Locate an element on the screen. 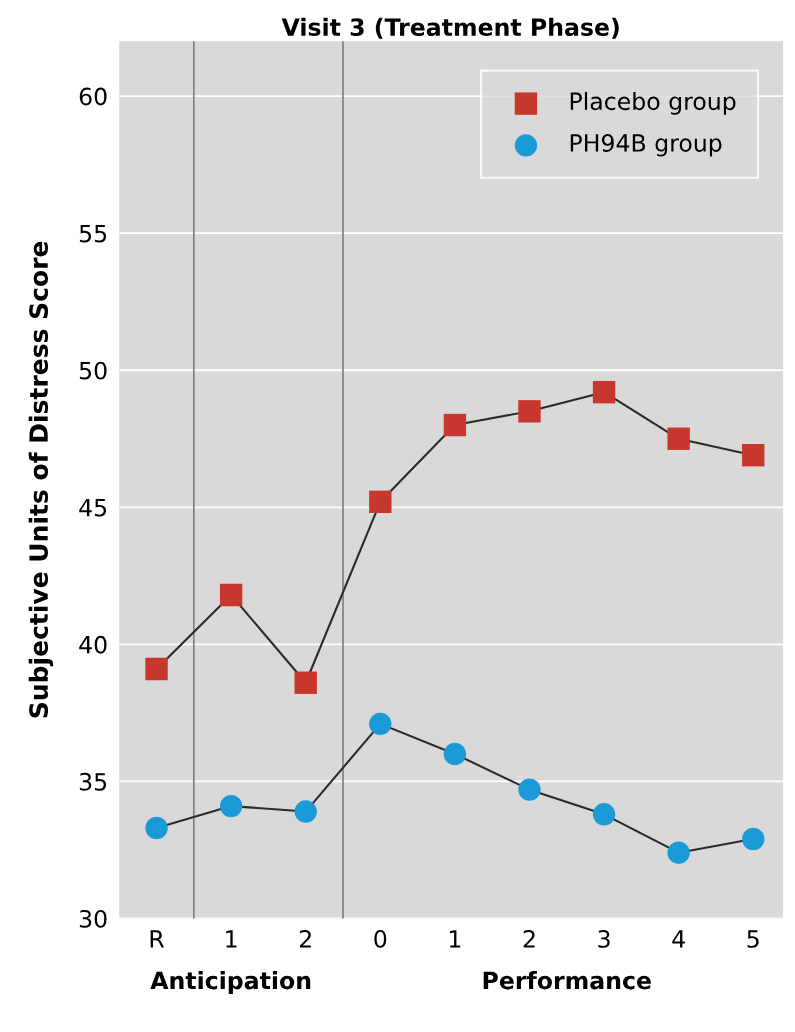 Image resolution: width=795 pixels, height=1032 pixels. y-tick-label: 40 is located at coordinates (93, 644).